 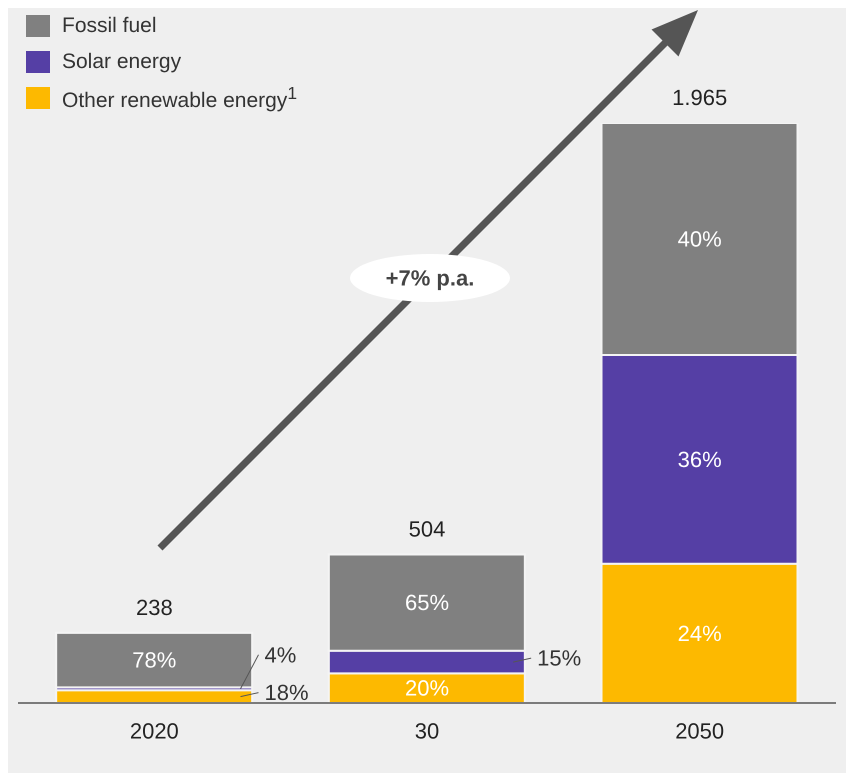 What do you see at coordinates (280, 655) in the screenshot?
I see `annotation: 4%` at bounding box center [280, 655].